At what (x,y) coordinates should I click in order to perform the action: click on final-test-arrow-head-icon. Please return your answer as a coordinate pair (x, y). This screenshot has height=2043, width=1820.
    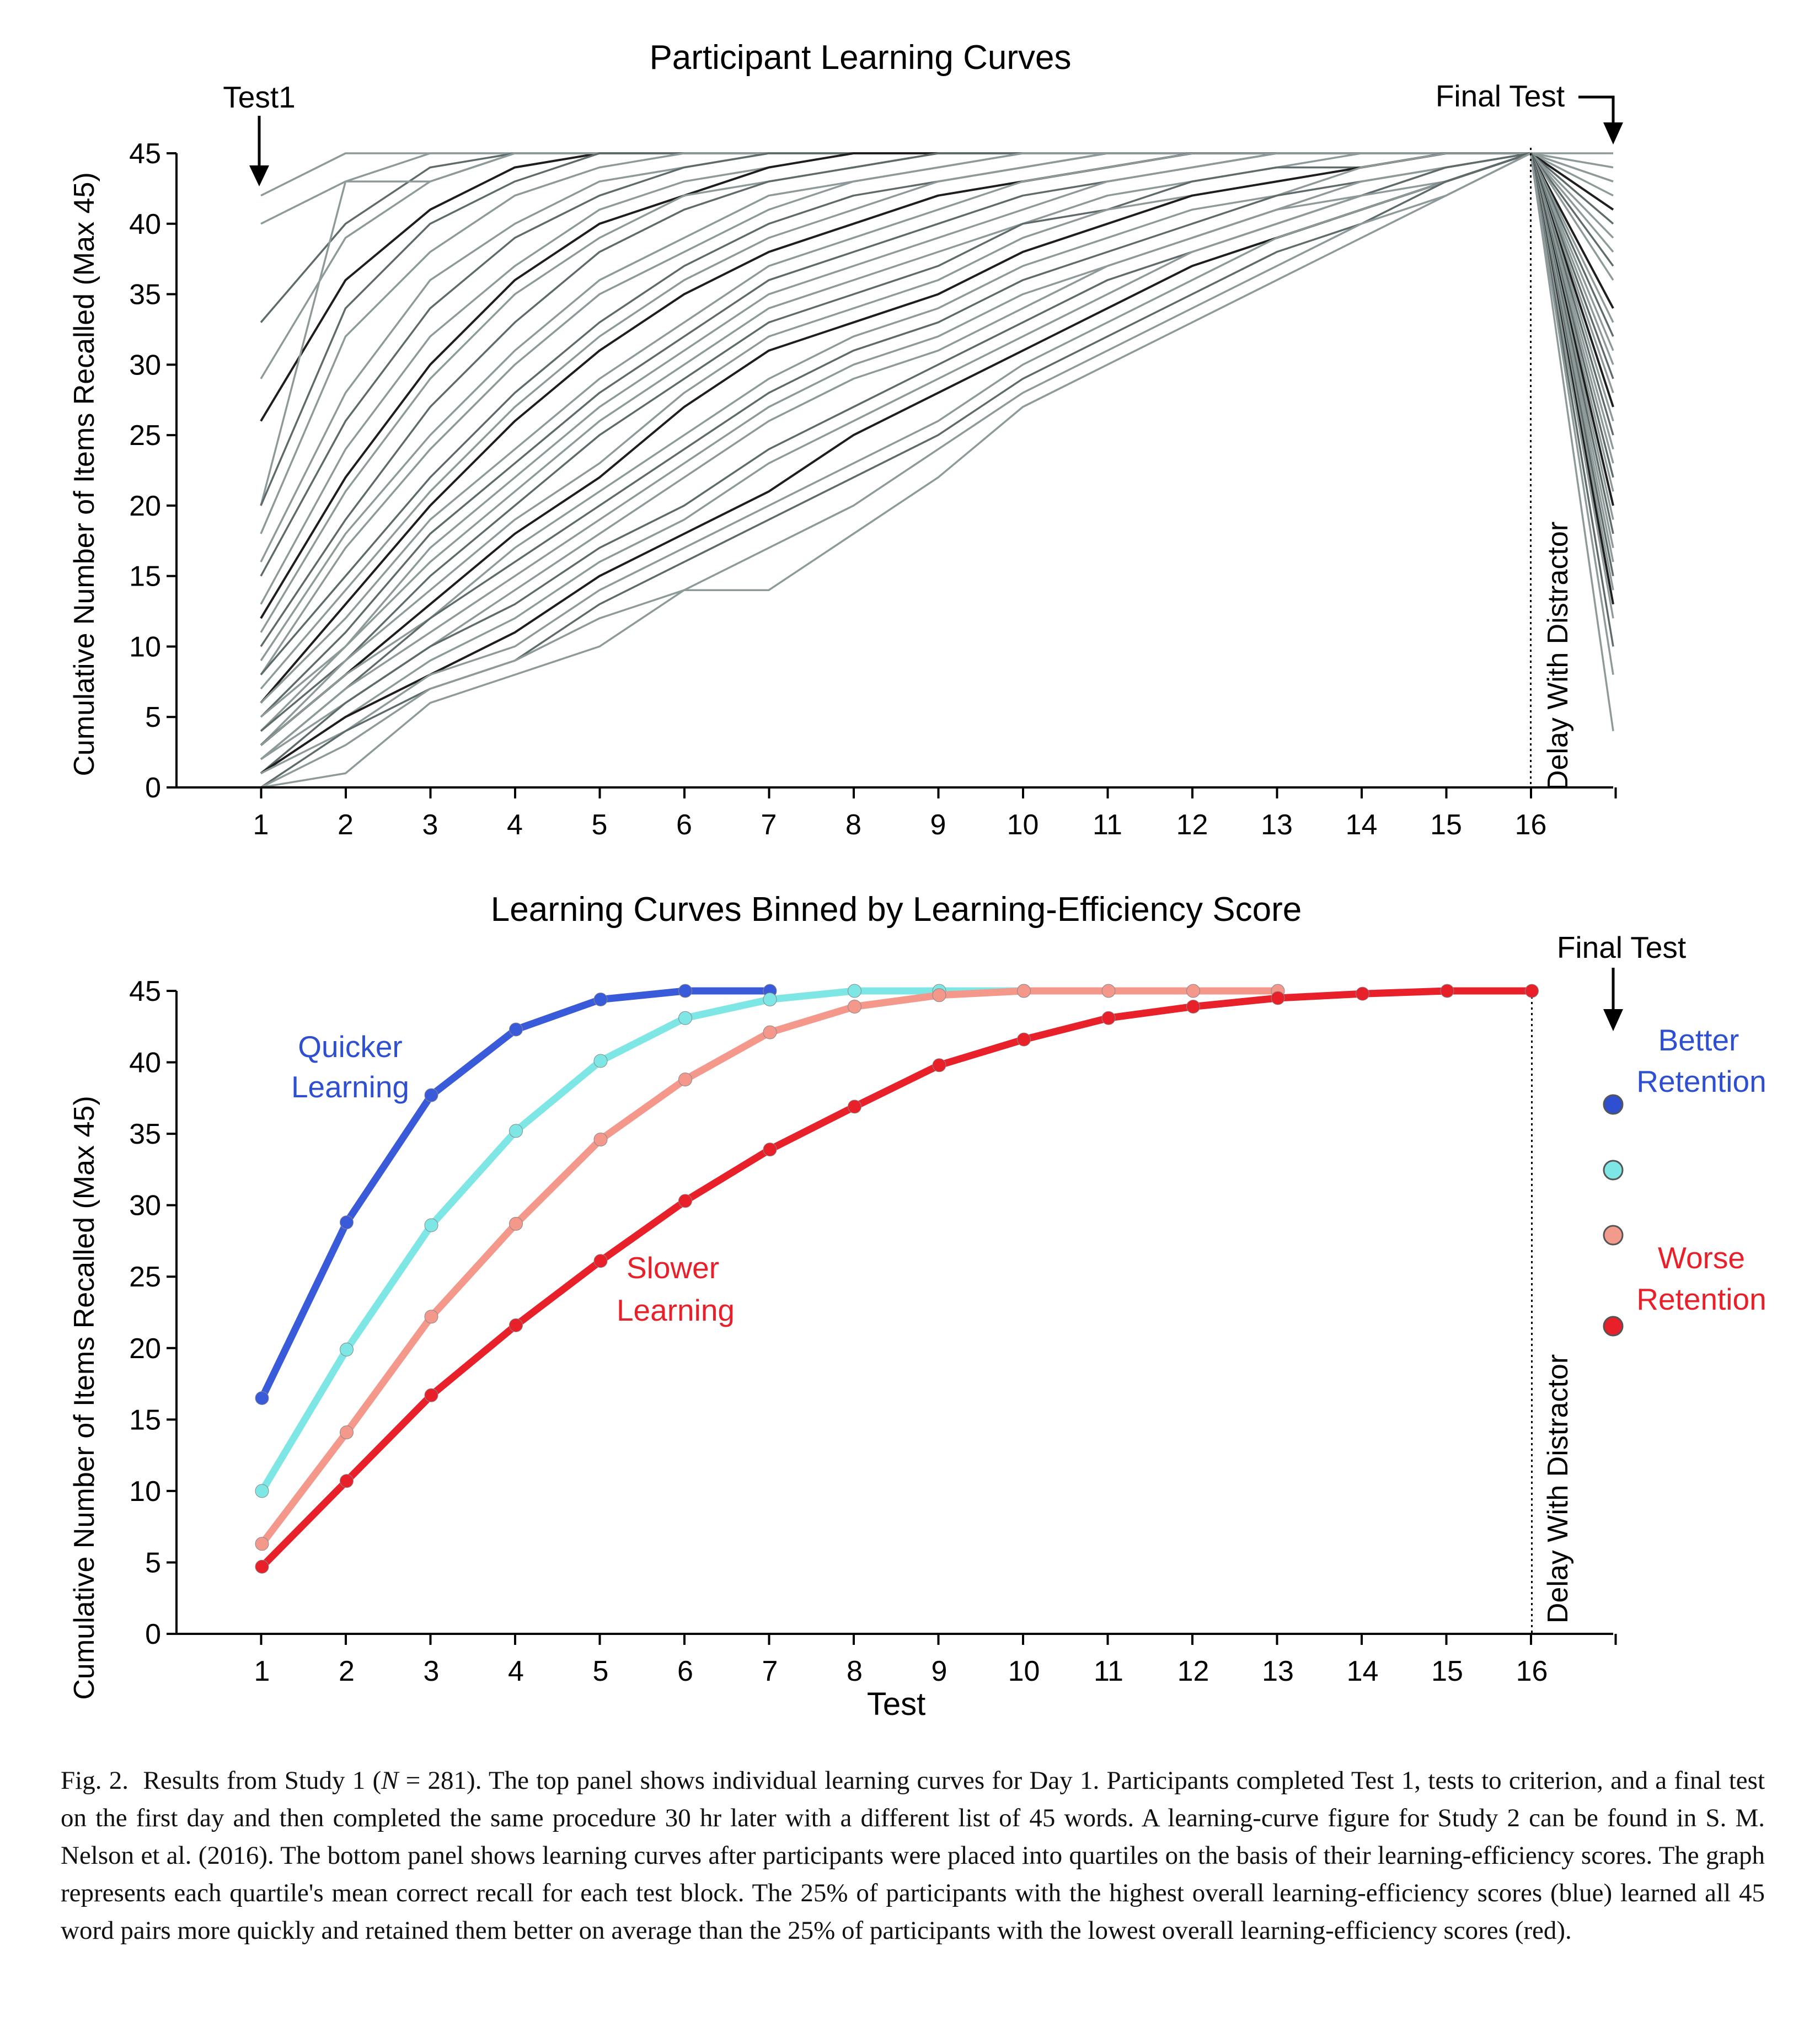
    Looking at the image, I should click on (1613, 133).